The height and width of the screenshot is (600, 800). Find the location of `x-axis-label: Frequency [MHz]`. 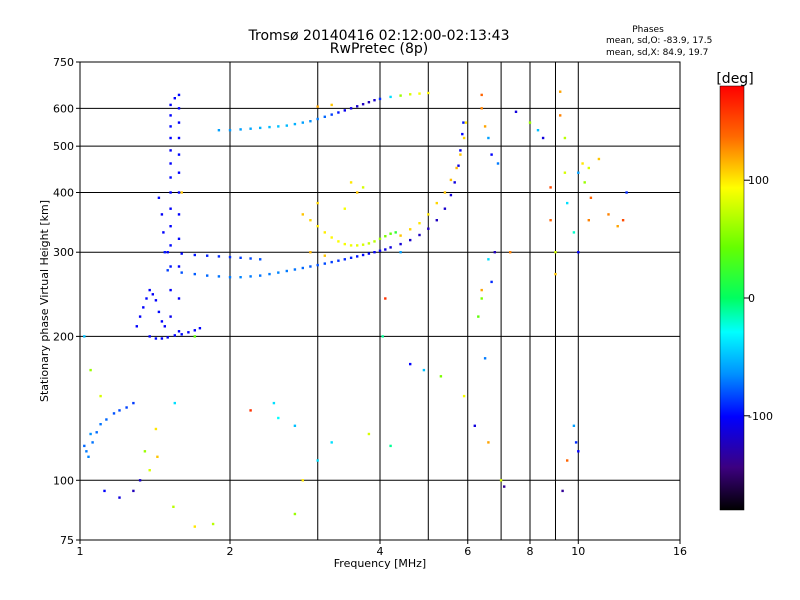

x-axis-label: Frequency [MHz] is located at coordinates (380, 563).